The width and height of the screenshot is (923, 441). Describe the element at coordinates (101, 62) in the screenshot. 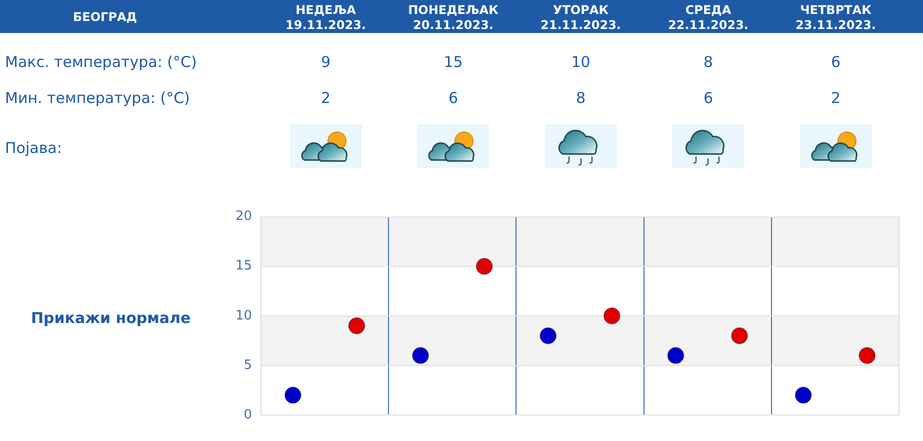

I see `text: Макс. температура: (°C)` at that location.